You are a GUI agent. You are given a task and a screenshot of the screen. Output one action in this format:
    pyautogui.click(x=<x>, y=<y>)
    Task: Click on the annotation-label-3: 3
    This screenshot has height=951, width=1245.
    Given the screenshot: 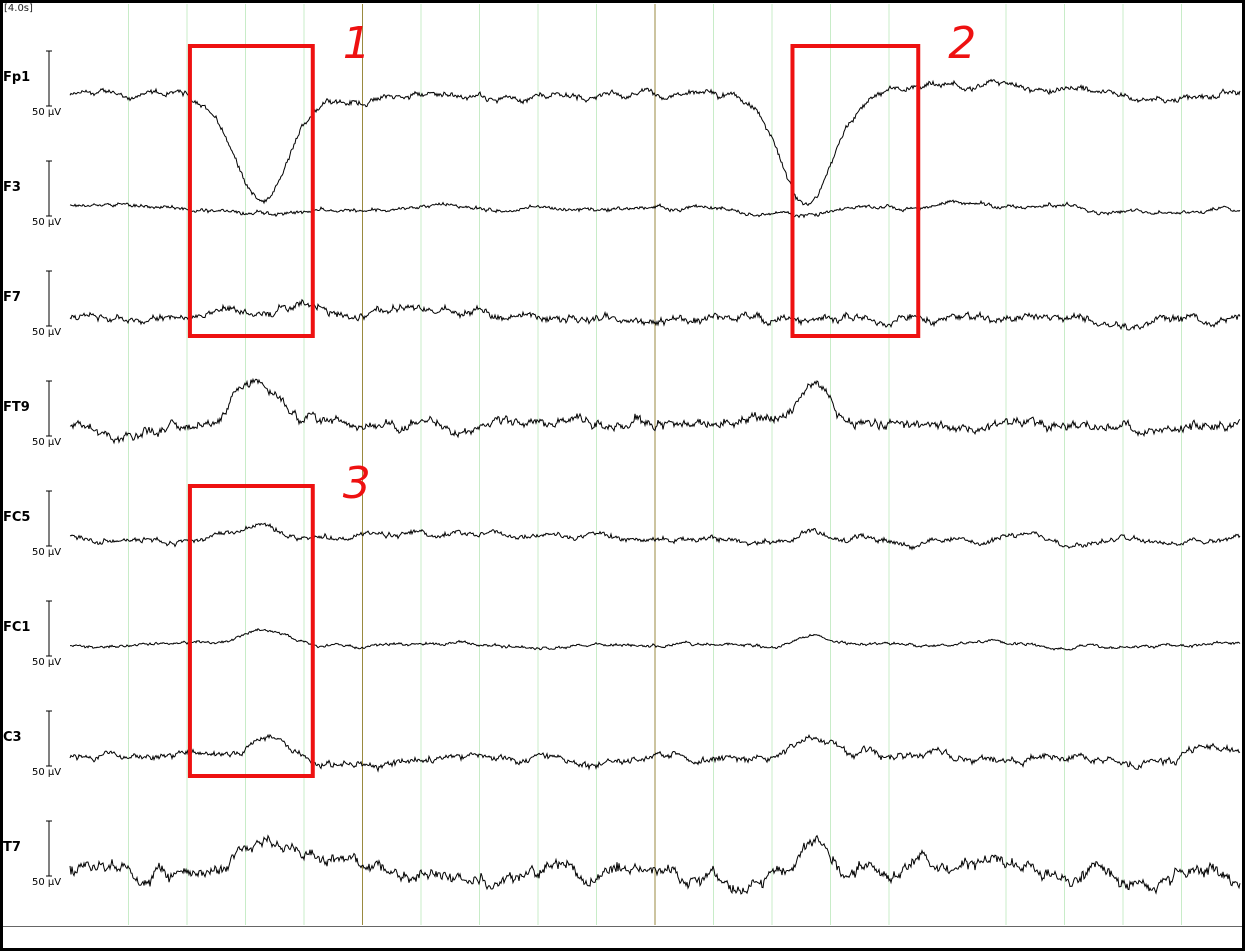 What is the action you would take?
    pyautogui.click(x=356, y=483)
    